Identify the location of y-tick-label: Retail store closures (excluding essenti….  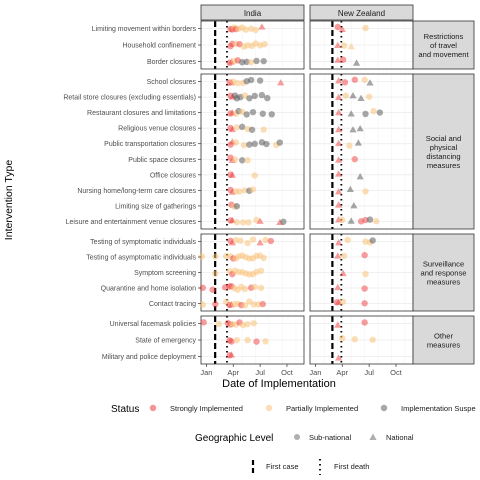
(129, 98).